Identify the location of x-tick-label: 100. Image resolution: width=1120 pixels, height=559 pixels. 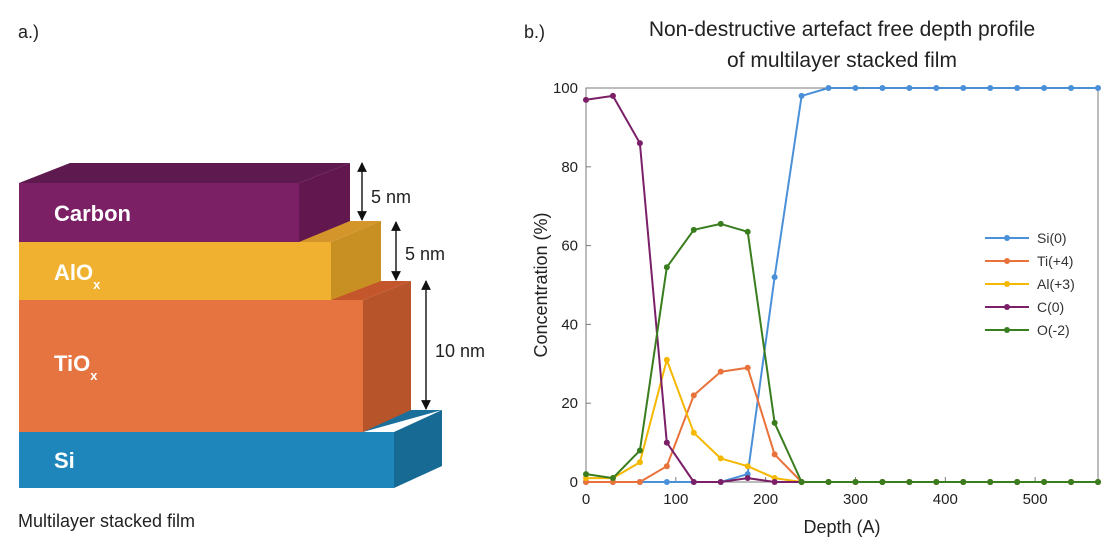
(675, 499).